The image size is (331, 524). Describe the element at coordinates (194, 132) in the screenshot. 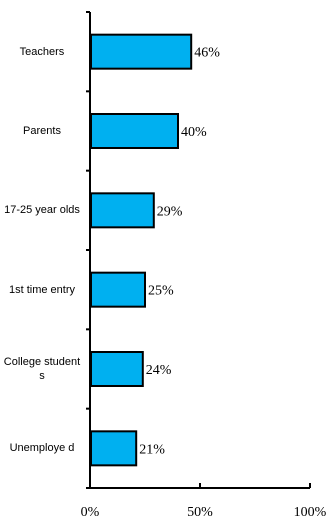

I see `data-label: 40%` at that location.